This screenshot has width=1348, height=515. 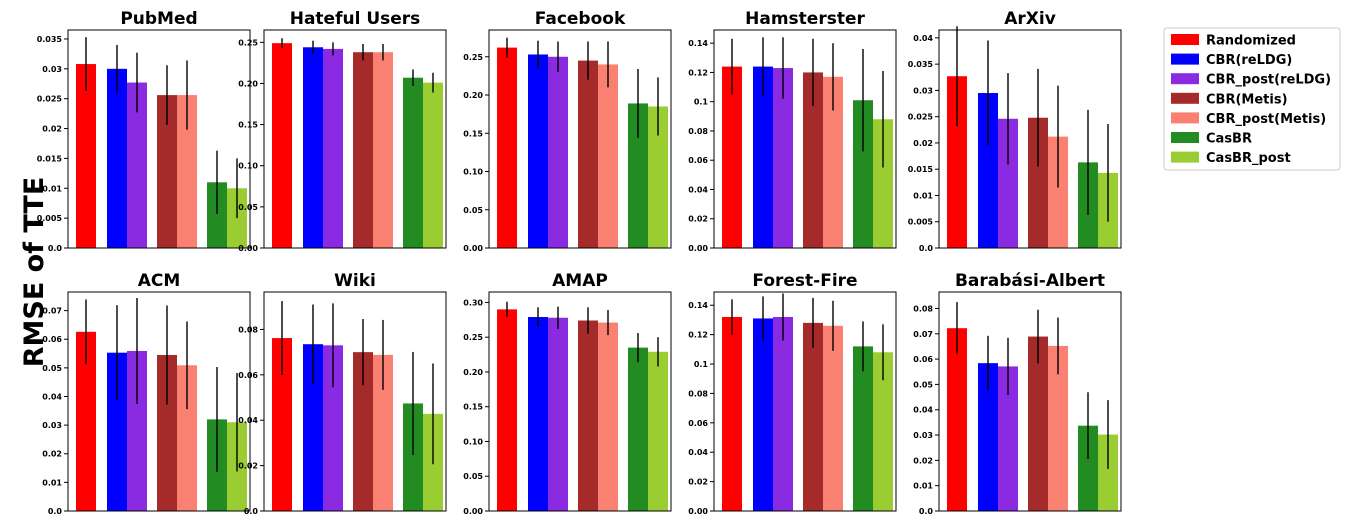 What do you see at coordinates (1030, 281) in the screenshot?
I see `panel-title: Barabási-Albert` at bounding box center [1030, 281].